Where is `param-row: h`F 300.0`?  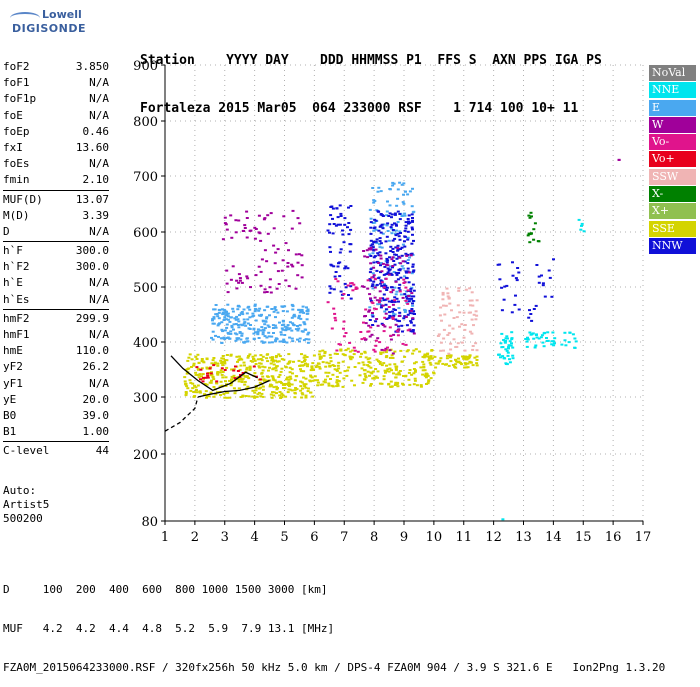
param-row: h`F 300.0 is located at coordinates (56, 251).